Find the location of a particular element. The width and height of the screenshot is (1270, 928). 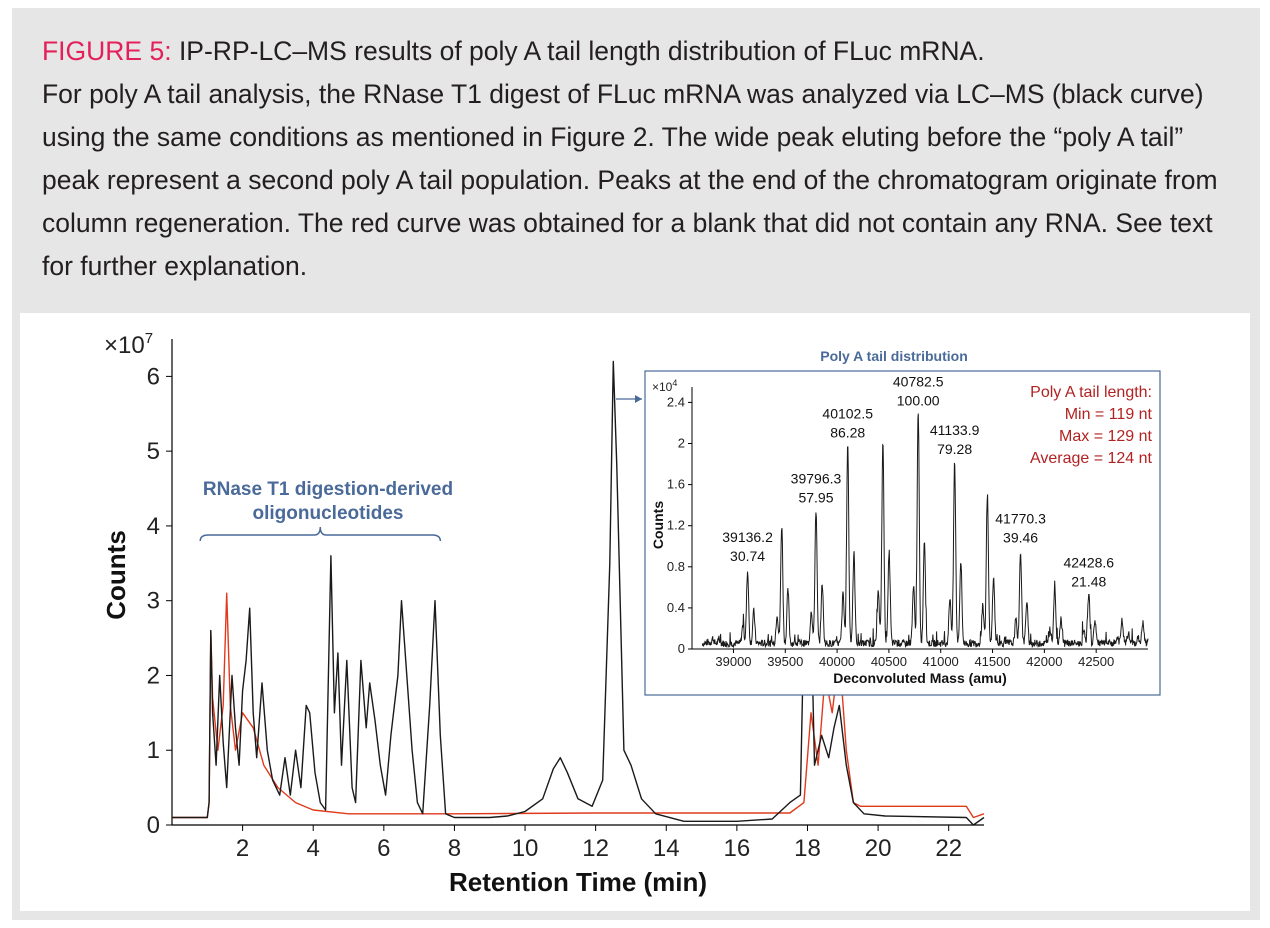

inset-x-tick-label: 40500 is located at coordinates (889, 661).